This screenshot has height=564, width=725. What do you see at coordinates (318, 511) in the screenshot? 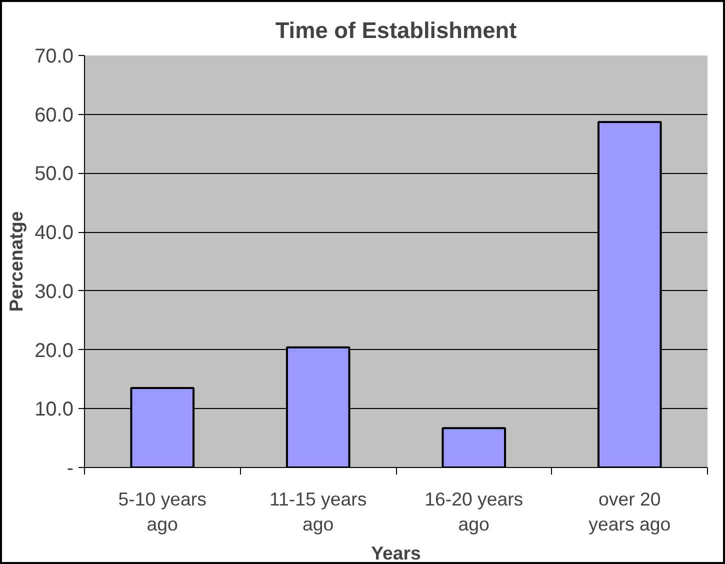
I see `x-tick-label: 11-15 years ago` at bounding box center [318, 511].